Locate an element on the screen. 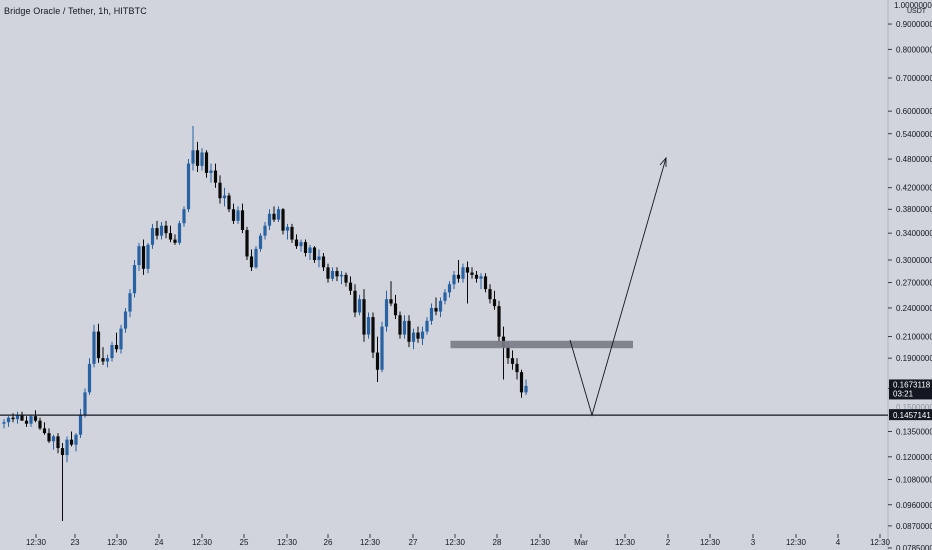  y-tick-label: 0.5400000 is located at coordinates (914, 134).